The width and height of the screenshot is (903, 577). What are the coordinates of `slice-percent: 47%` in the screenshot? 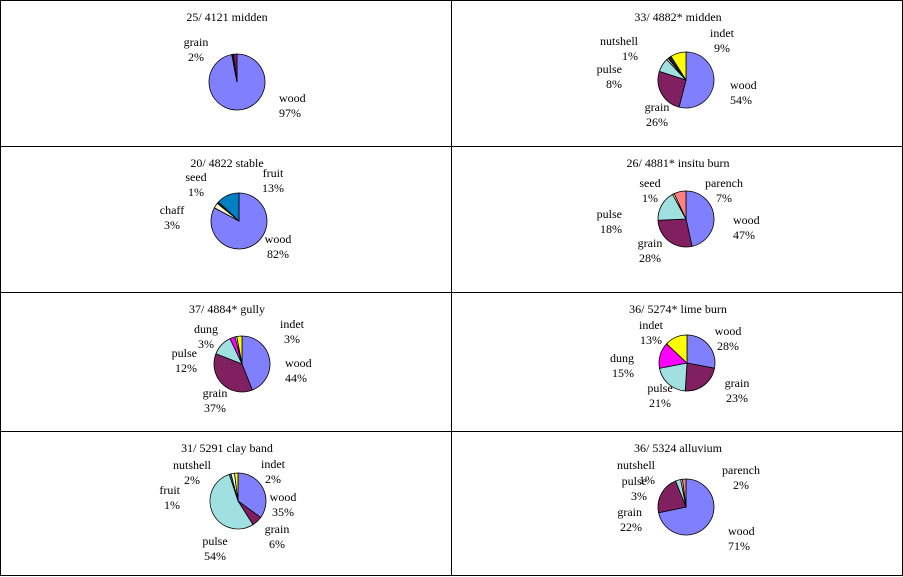 It's located at (744, 235).